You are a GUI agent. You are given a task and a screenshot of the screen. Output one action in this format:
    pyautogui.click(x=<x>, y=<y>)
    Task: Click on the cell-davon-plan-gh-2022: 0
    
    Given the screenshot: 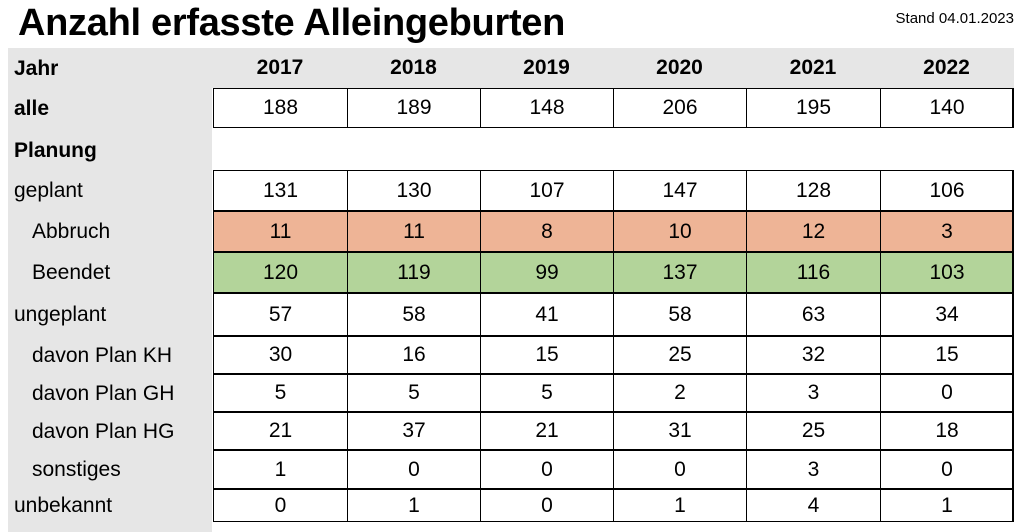 What is the action you would take?
    pyautogui.click(x=947, y=393)
    